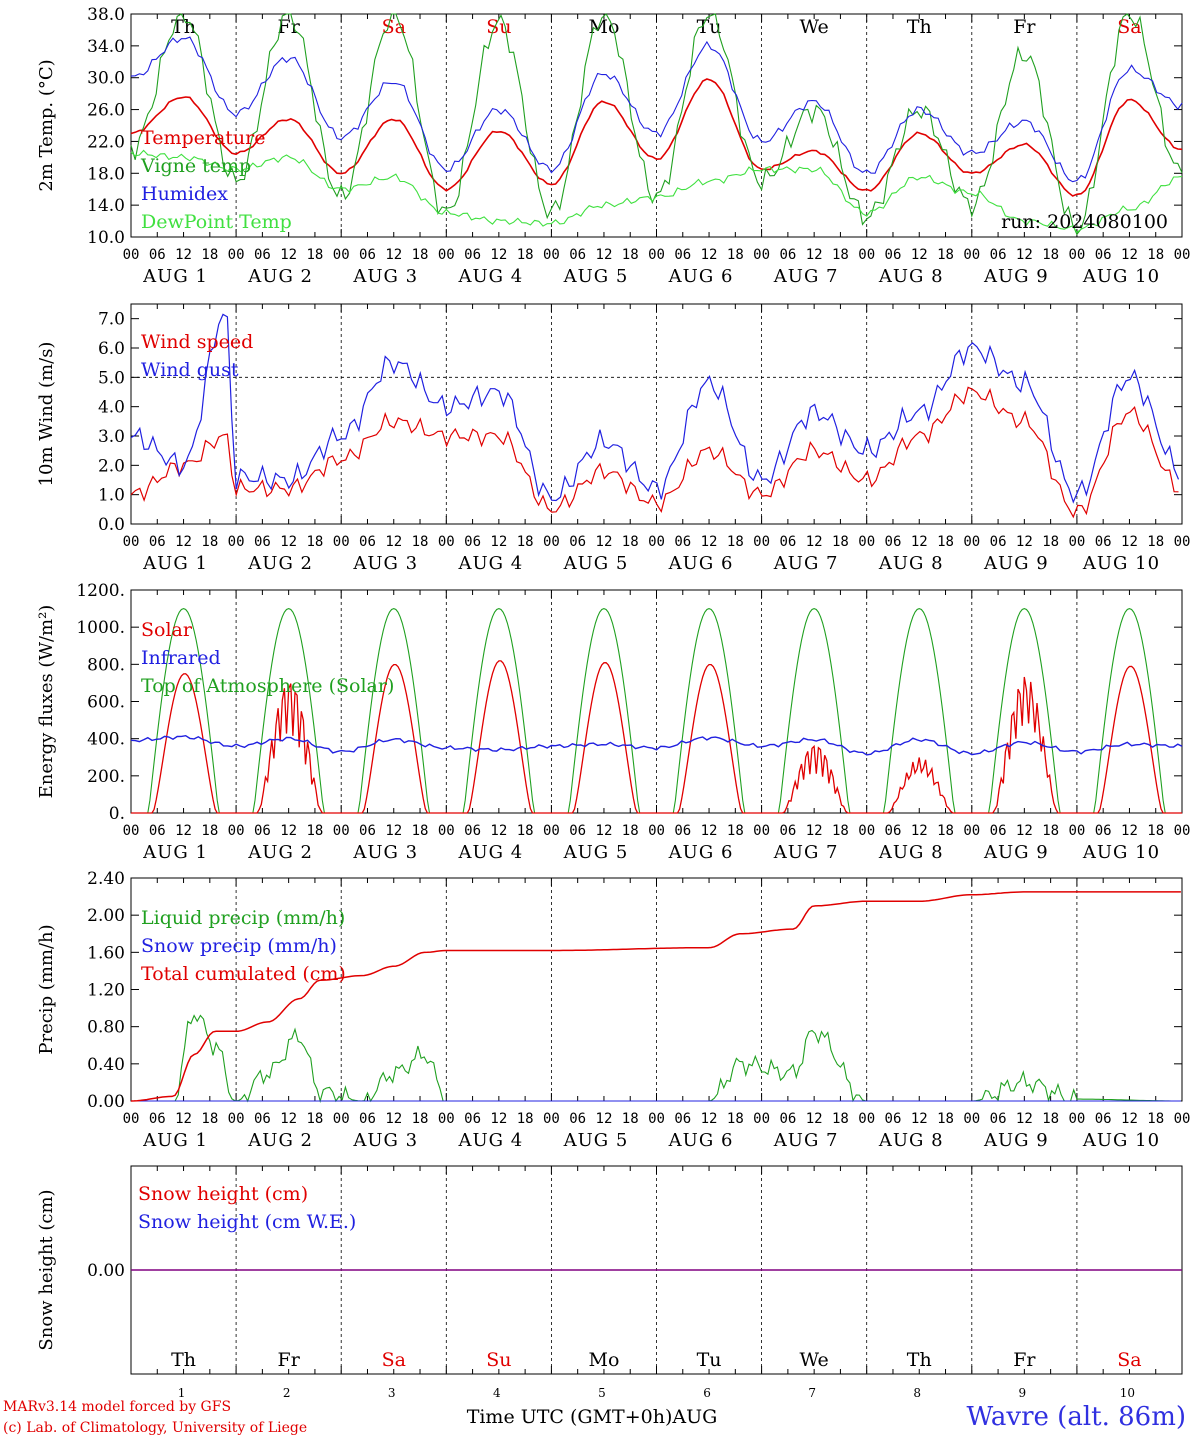 The height and width of the screenshot is (1440, 1194). Describe the element at coordinates (46, 702) in the screenshot. I see `y-axis-label: Energy fluxes (W/m²)` at that location.